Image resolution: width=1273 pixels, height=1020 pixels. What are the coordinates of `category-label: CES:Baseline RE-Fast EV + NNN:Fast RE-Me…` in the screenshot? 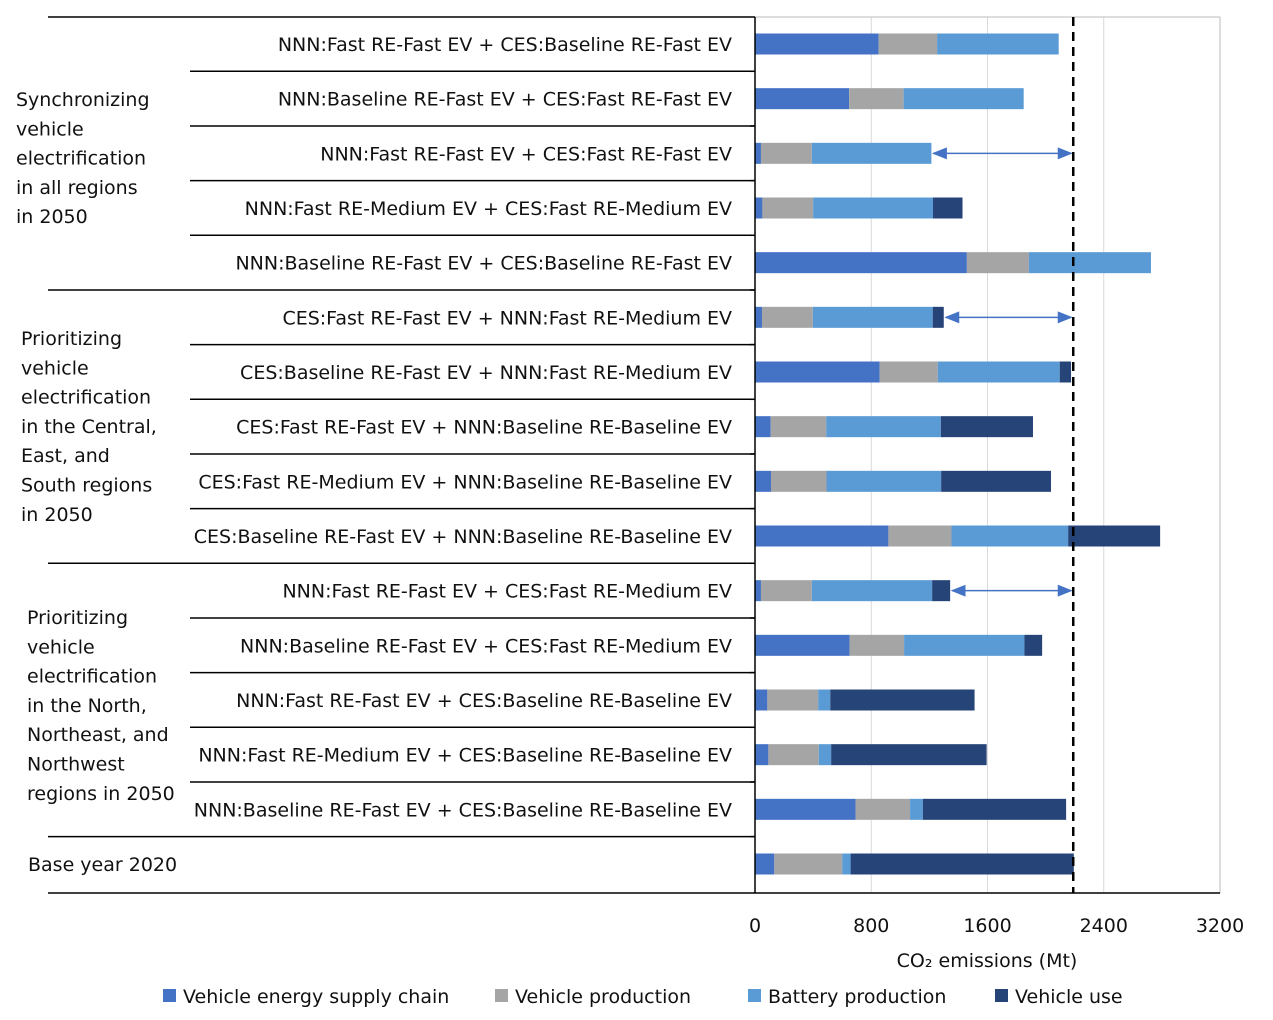 It's located at (486, 373).